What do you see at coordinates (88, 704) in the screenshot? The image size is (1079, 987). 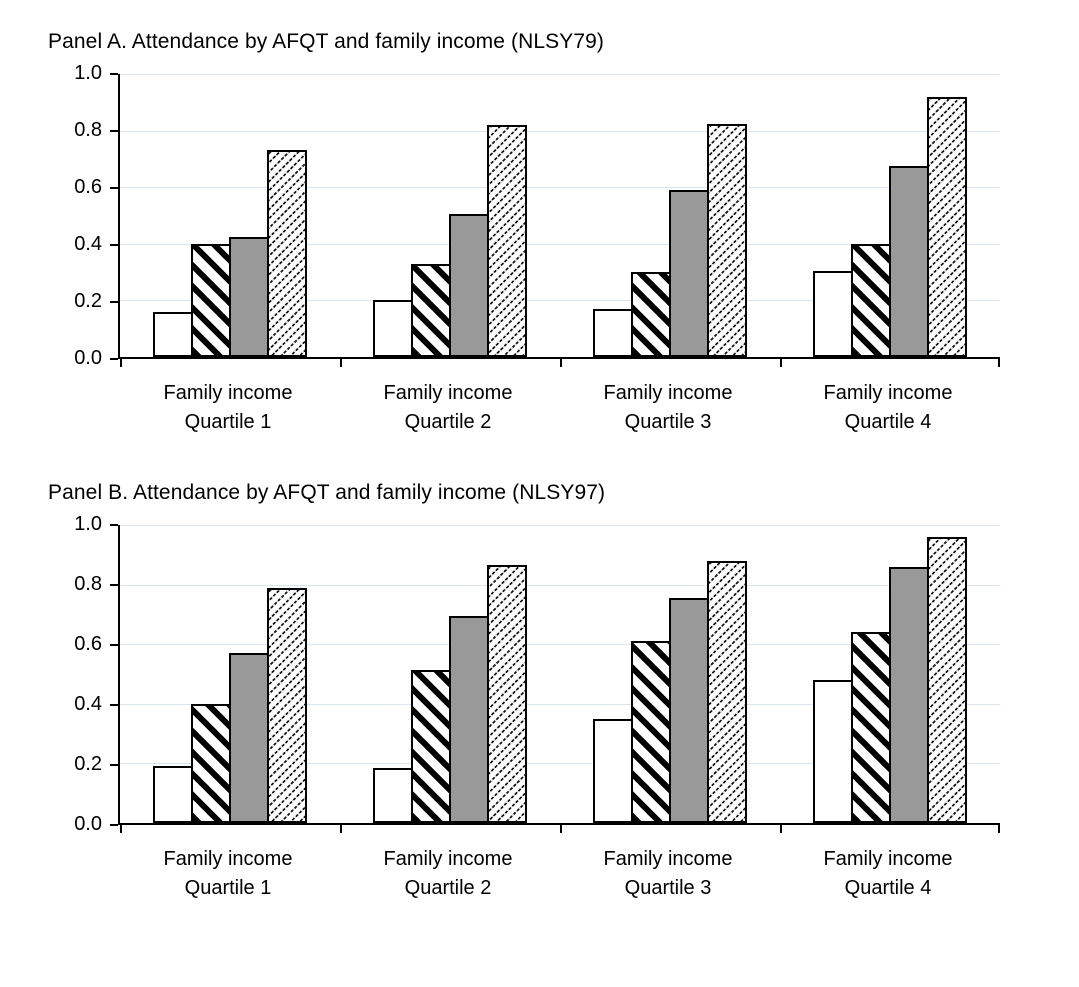 I see `y-tick-label: 0.4` at bounding box center [88, 704].